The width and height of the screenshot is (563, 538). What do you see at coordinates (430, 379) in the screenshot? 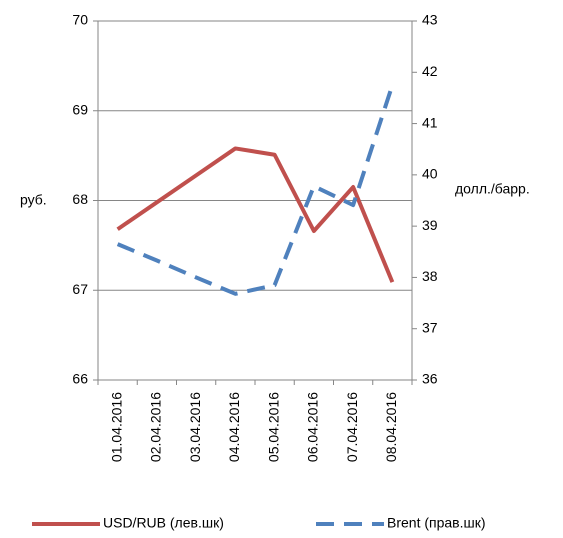
I see `y2-tick-label: 36` at bounding box center [430, 379].